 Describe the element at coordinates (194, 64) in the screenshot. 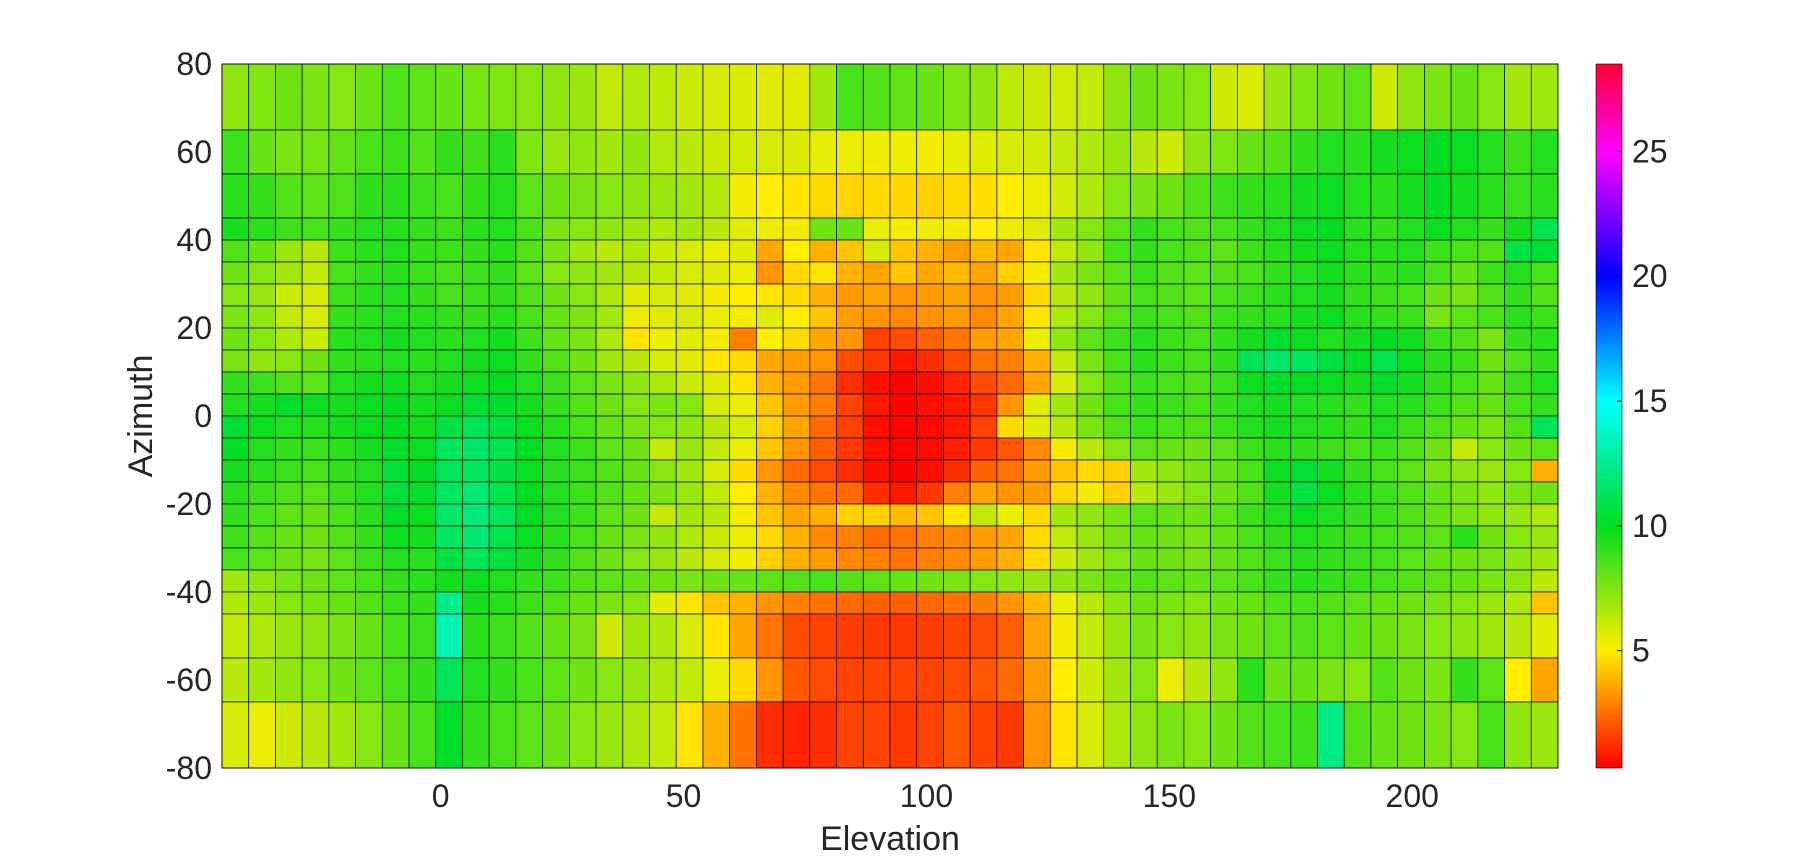

I see `y-tick-label: 80` at that location.